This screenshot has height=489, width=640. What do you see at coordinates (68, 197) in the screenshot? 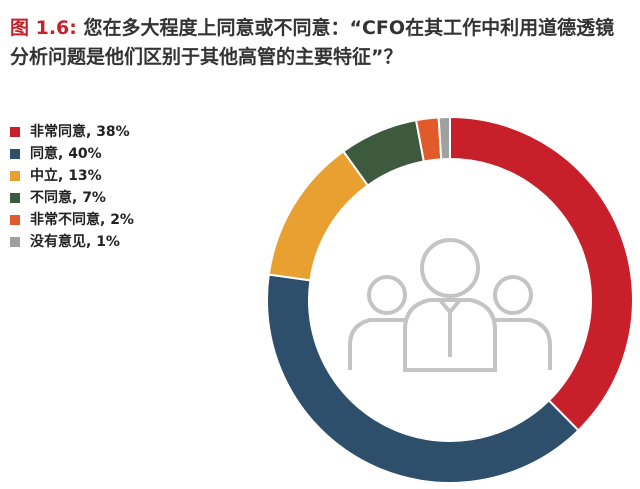
I see `legend-label: 不同意, 7%` at bounding box center [68, 197].